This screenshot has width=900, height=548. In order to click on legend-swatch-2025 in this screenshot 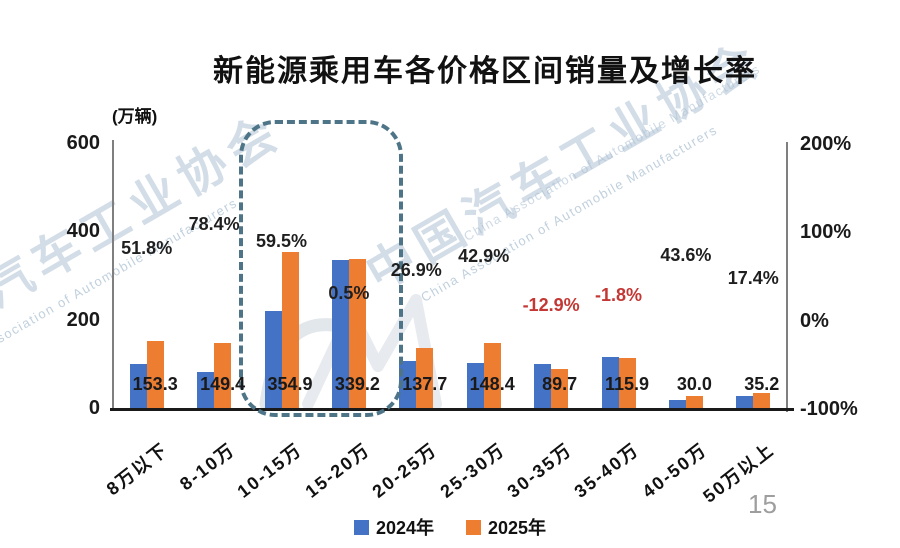, I will do `click(473, 527)`.